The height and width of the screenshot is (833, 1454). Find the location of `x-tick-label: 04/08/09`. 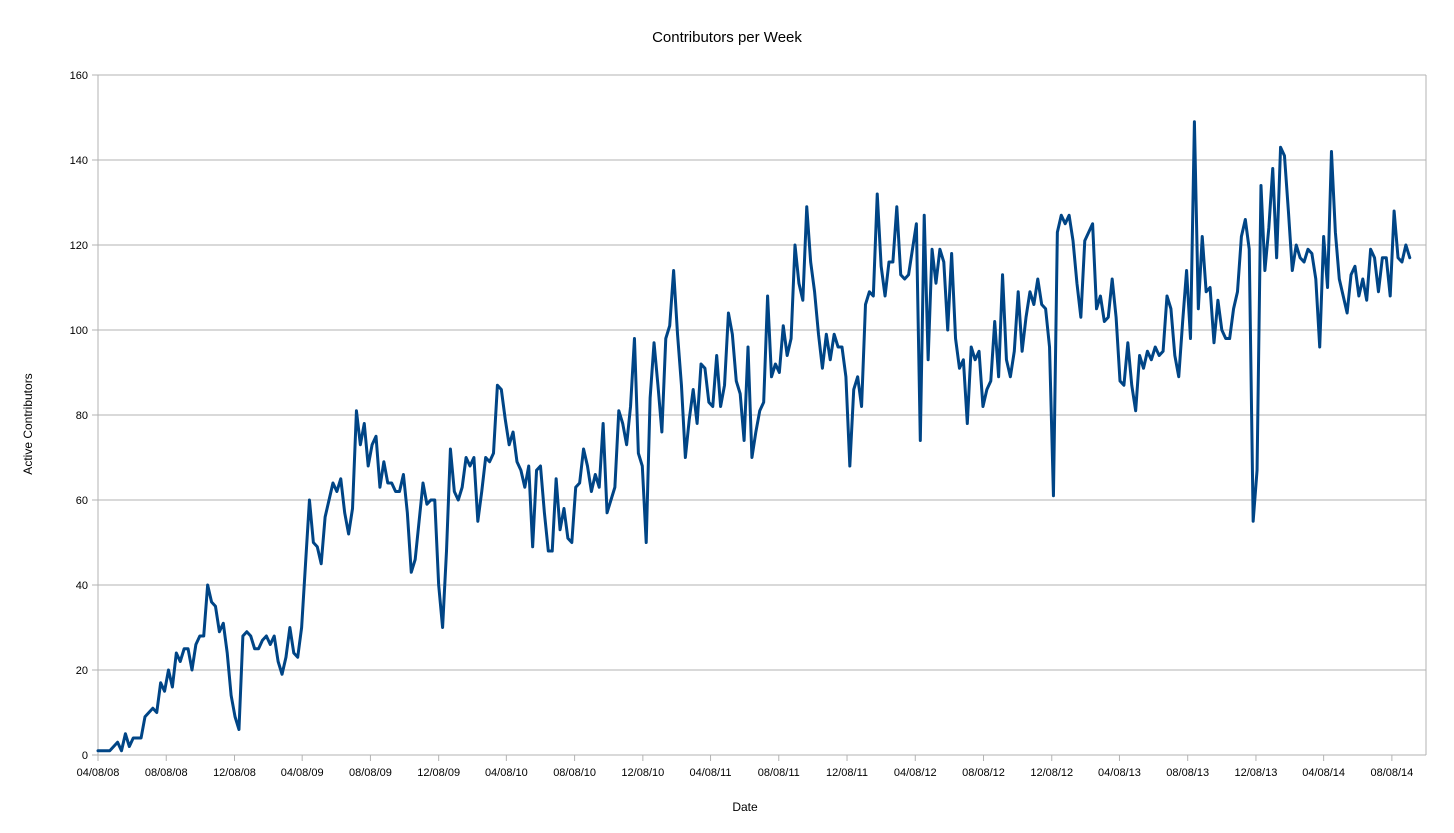

x-tick-label: 04/08/09 is located at coordinates (302, 773).